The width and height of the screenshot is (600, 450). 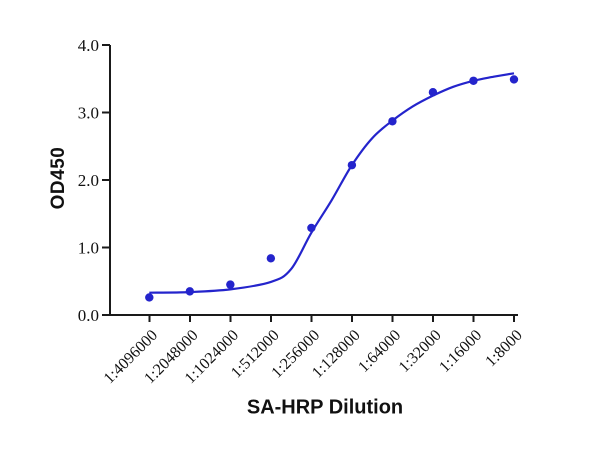 I want to click on y-tick-label: 2.0, so click(x=88, y=180).